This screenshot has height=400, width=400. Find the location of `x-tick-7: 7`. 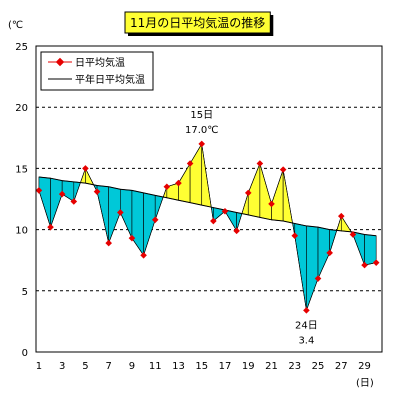

x-tick-7: 7 is located at coordinates (109, 366).